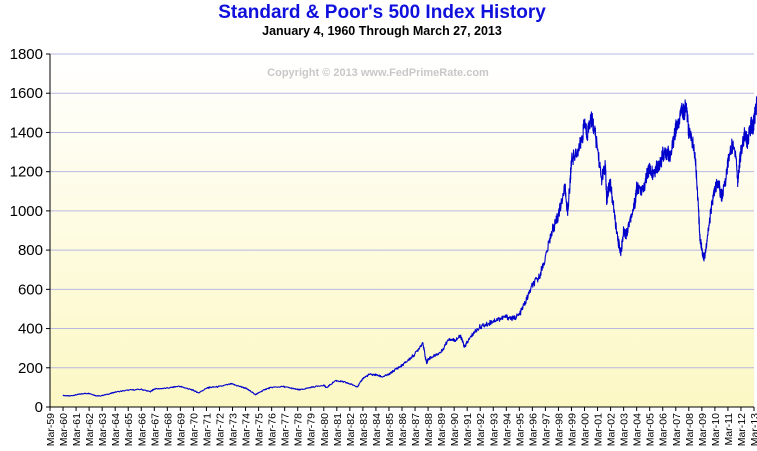  I want to click on y-axis-ticks: 0 200 400 600 800 1000 1200 1400 1600 1800, so click(30, 231).